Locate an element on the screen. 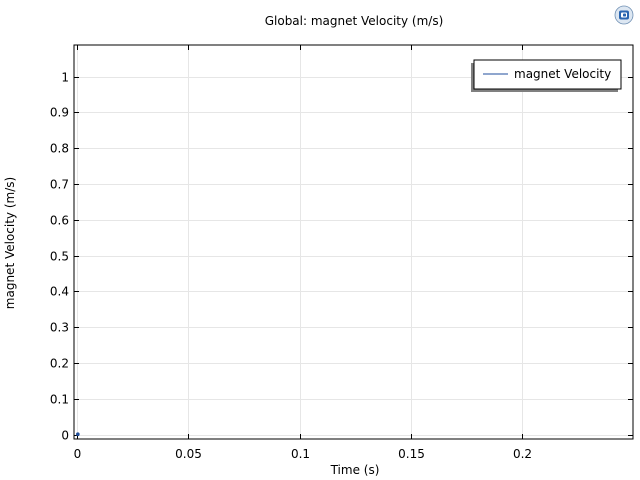 This screenshot has width=640, height=480. y-tick-label: 0.2 is located at coordinates (59, 364).